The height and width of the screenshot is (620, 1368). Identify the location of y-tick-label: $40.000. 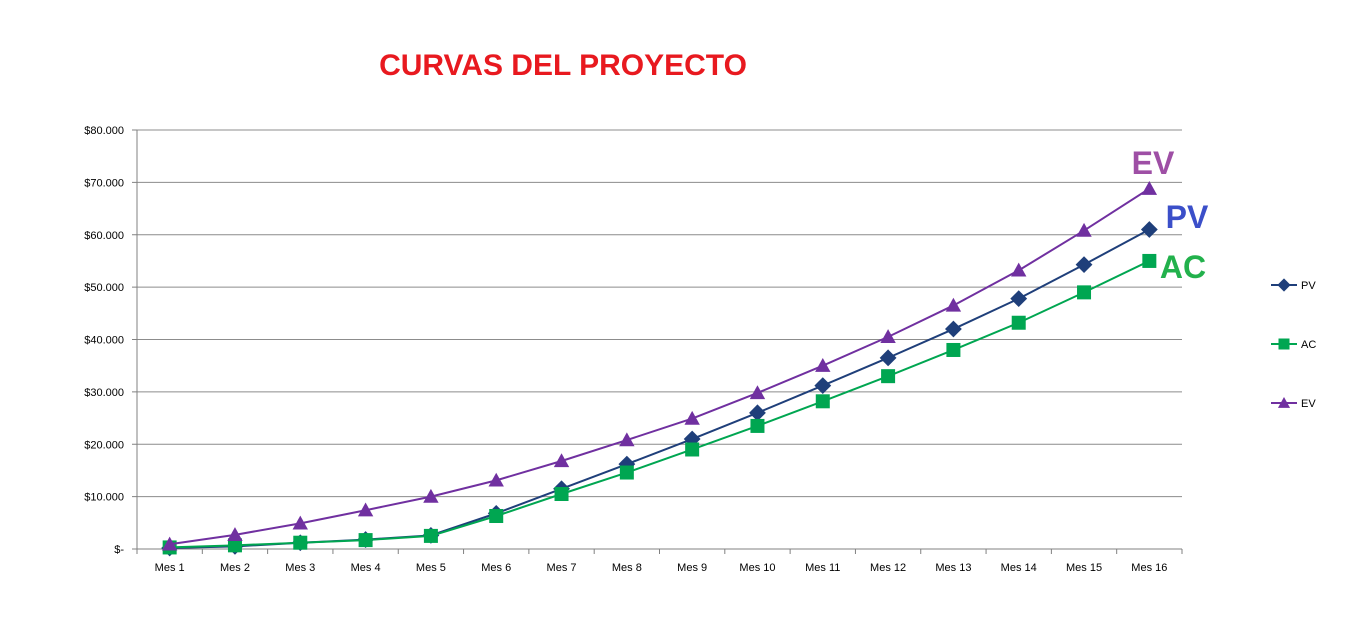
(104, 341).